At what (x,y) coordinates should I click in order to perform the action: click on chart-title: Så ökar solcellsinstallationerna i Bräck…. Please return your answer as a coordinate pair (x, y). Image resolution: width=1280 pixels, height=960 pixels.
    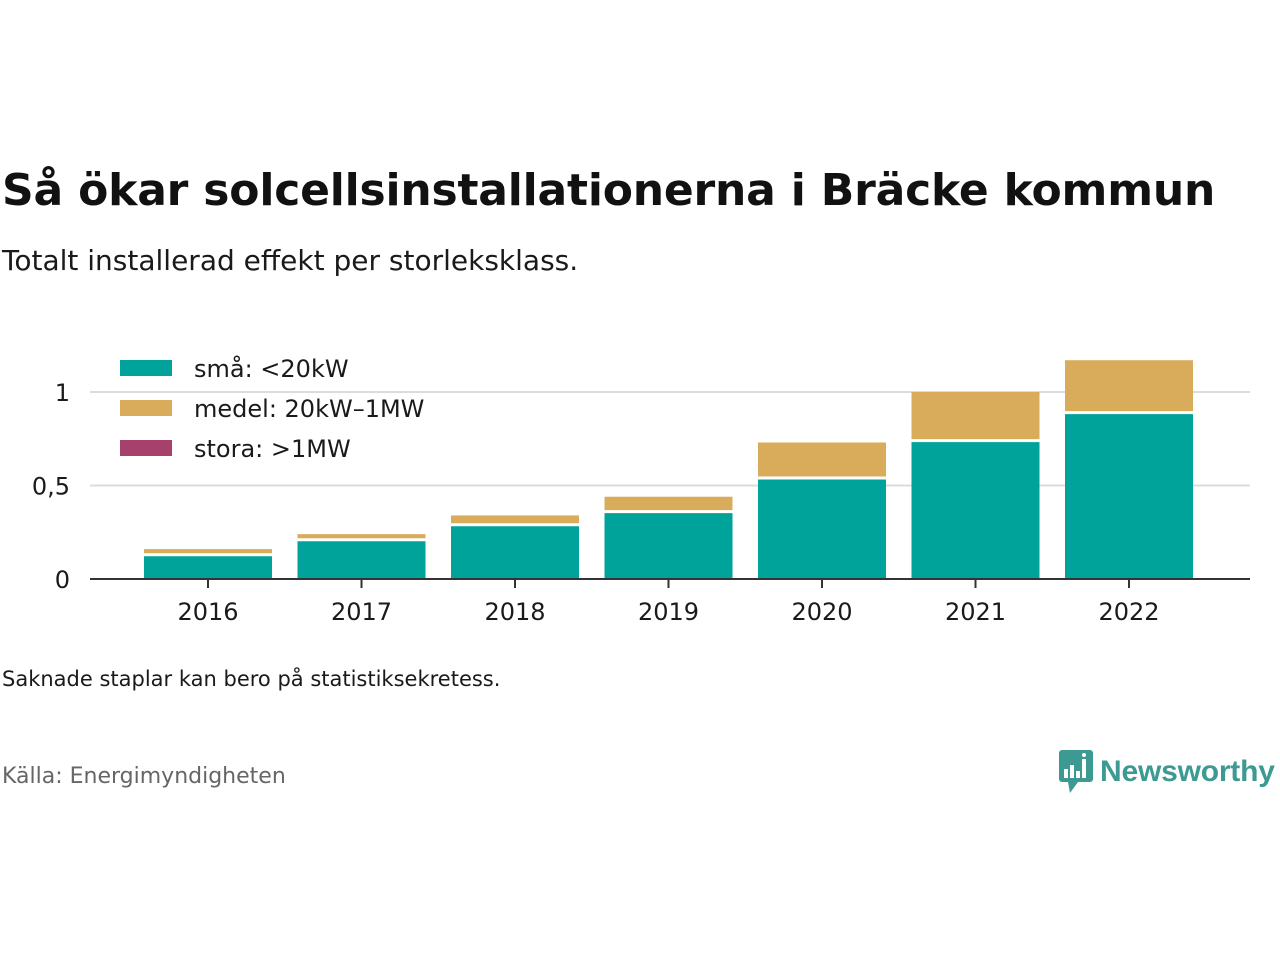
    Looking at the image, I should click on (609, 190).